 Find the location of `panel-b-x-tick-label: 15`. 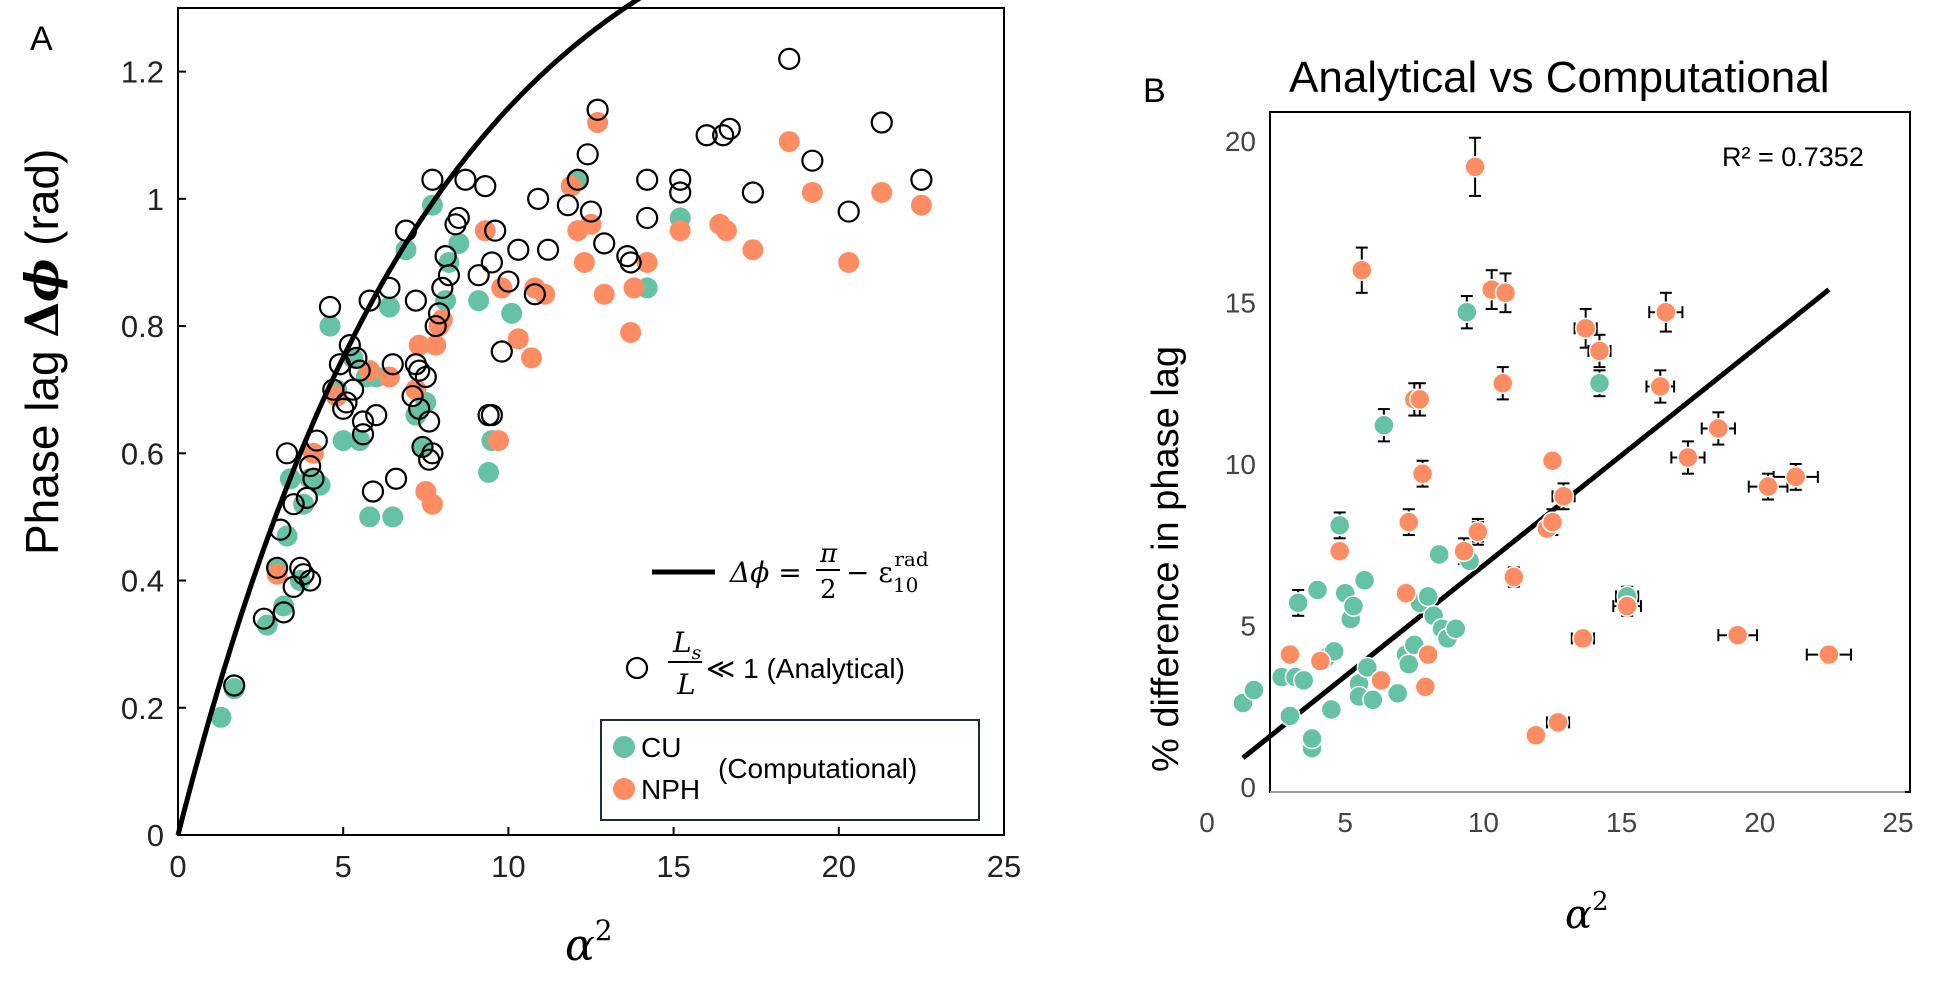

panel-b-x-tick-label: 15 is located at coordinates (1621, 822).